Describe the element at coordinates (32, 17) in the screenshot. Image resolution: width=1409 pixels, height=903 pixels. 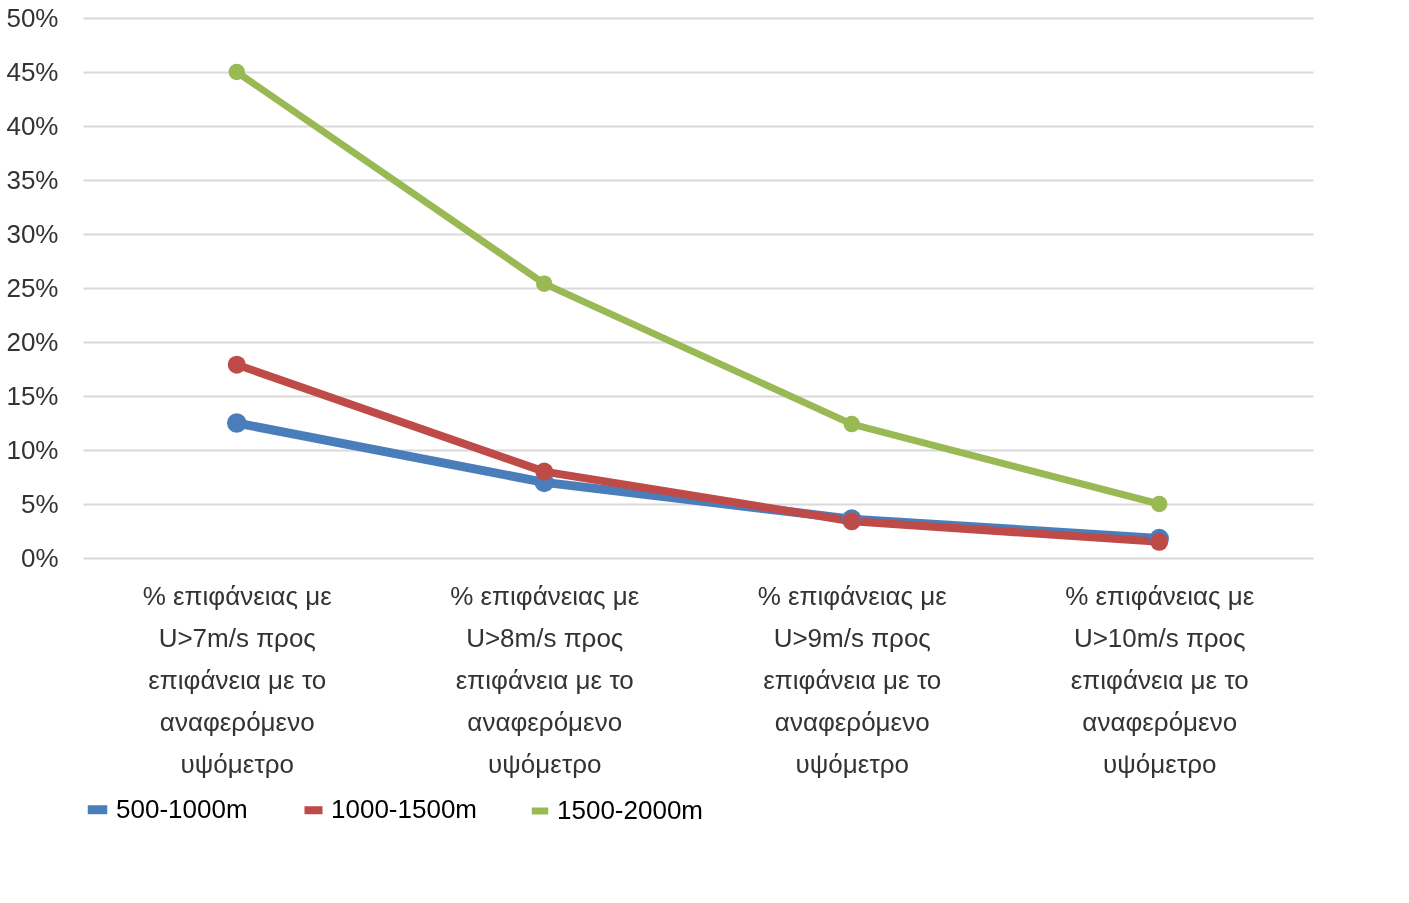
I see `y-tick-label: 50%` at that location.